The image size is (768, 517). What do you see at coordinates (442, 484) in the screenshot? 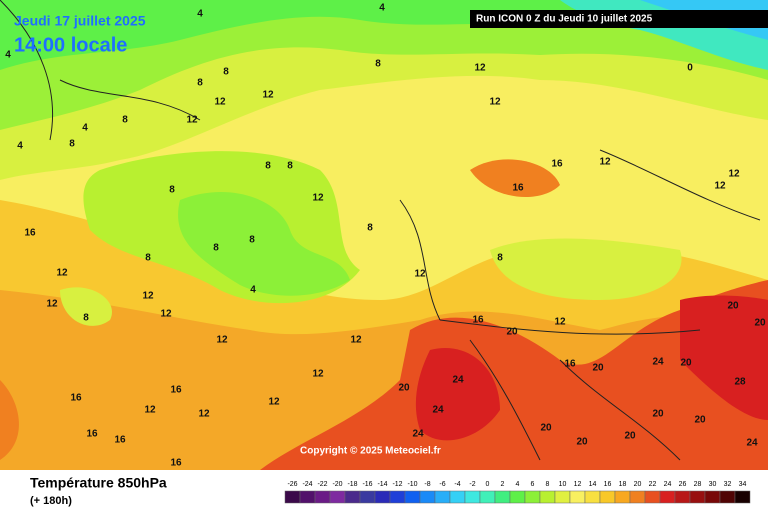
I see `legend-label: -6` at bounding box center [442, 484].